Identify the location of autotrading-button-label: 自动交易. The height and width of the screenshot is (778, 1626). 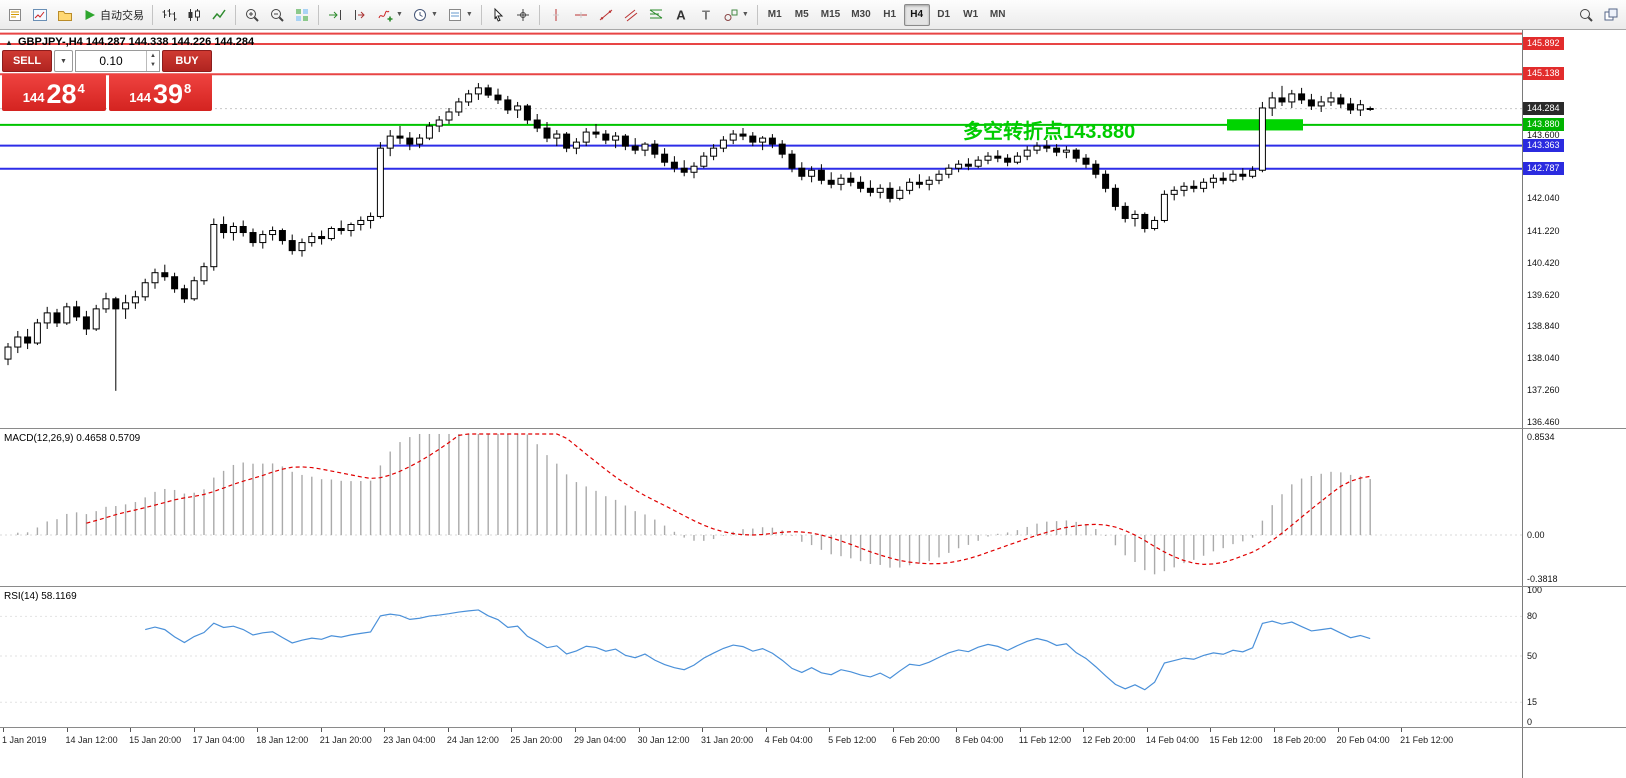
(122, 15).